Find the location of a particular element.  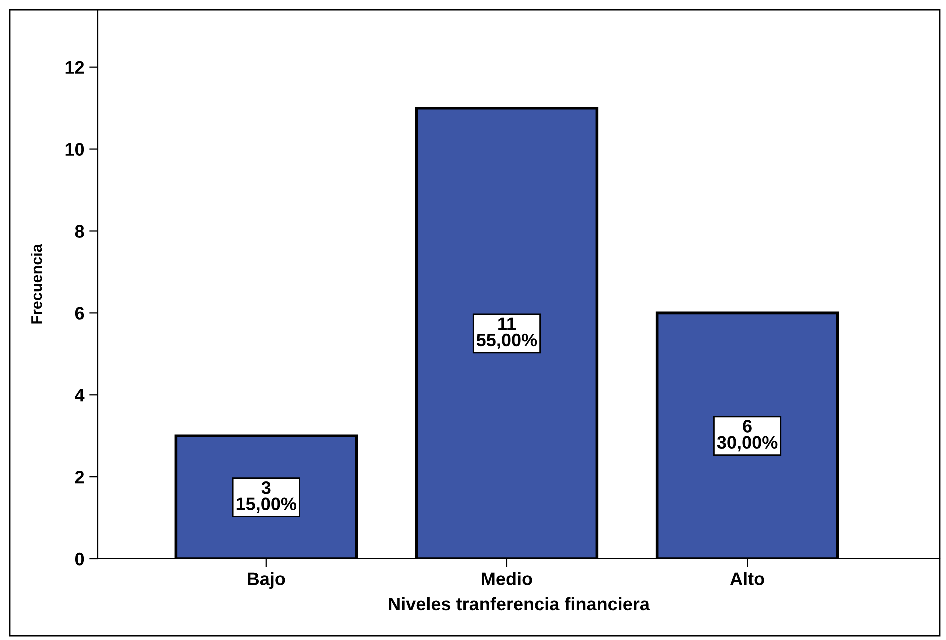

data-label: 11 55,00% is located at coordinates (507, 334).